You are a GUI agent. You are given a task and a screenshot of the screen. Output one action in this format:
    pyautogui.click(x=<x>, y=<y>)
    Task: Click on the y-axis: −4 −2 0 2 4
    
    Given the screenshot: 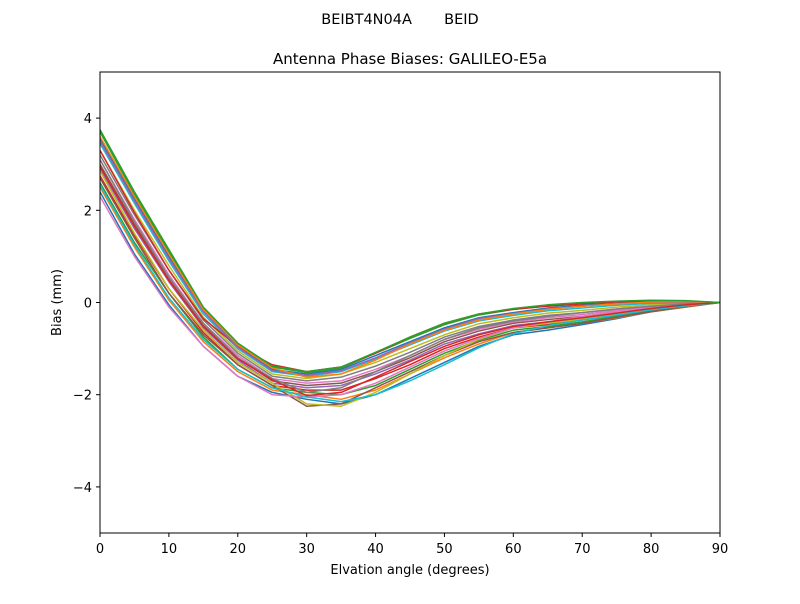 What is the action you would take?
    pyautogui.click(x=86, y=304)
    